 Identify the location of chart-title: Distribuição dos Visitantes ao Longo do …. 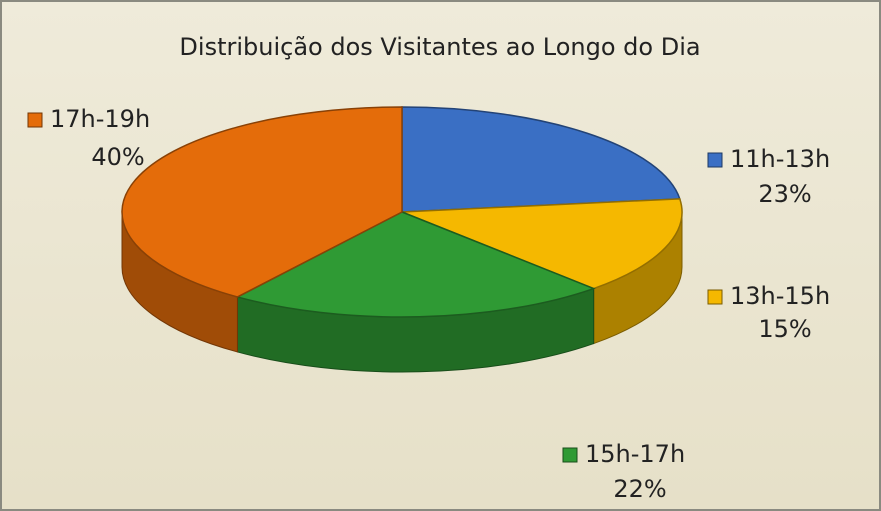
(439, 47).